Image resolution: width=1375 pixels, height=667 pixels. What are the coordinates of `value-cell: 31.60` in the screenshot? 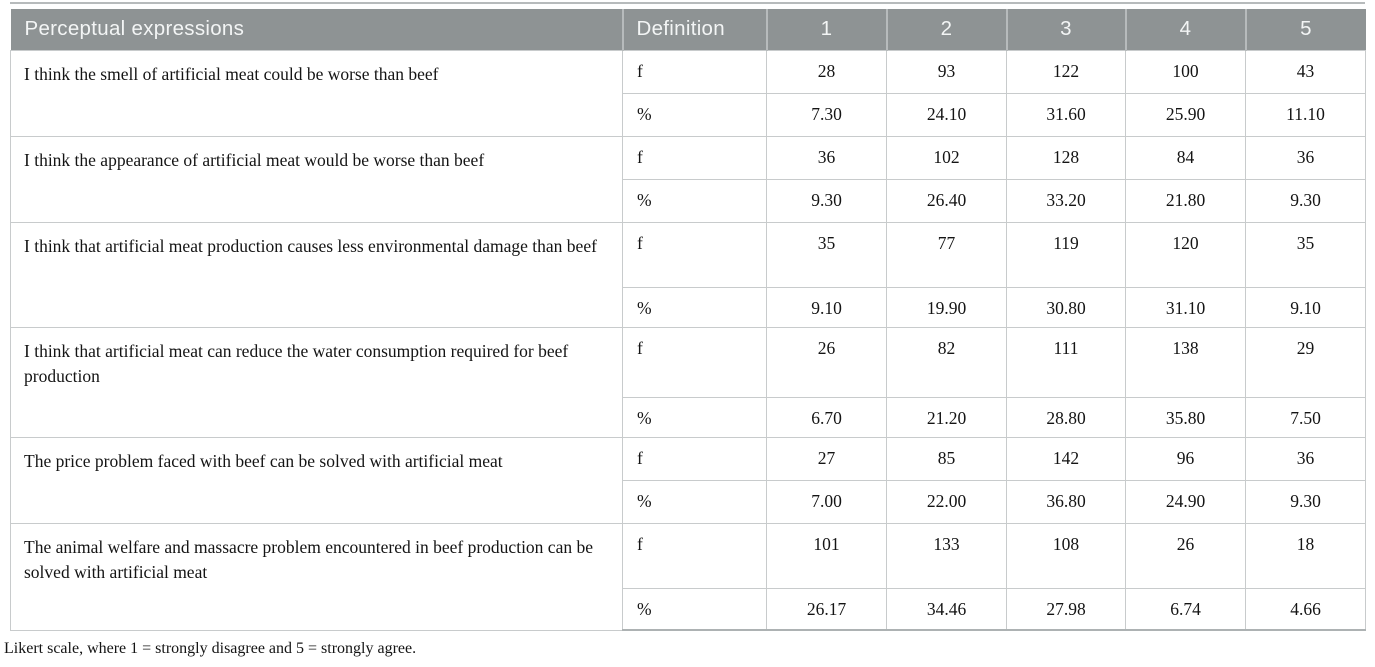 It's located at (1066, 114).